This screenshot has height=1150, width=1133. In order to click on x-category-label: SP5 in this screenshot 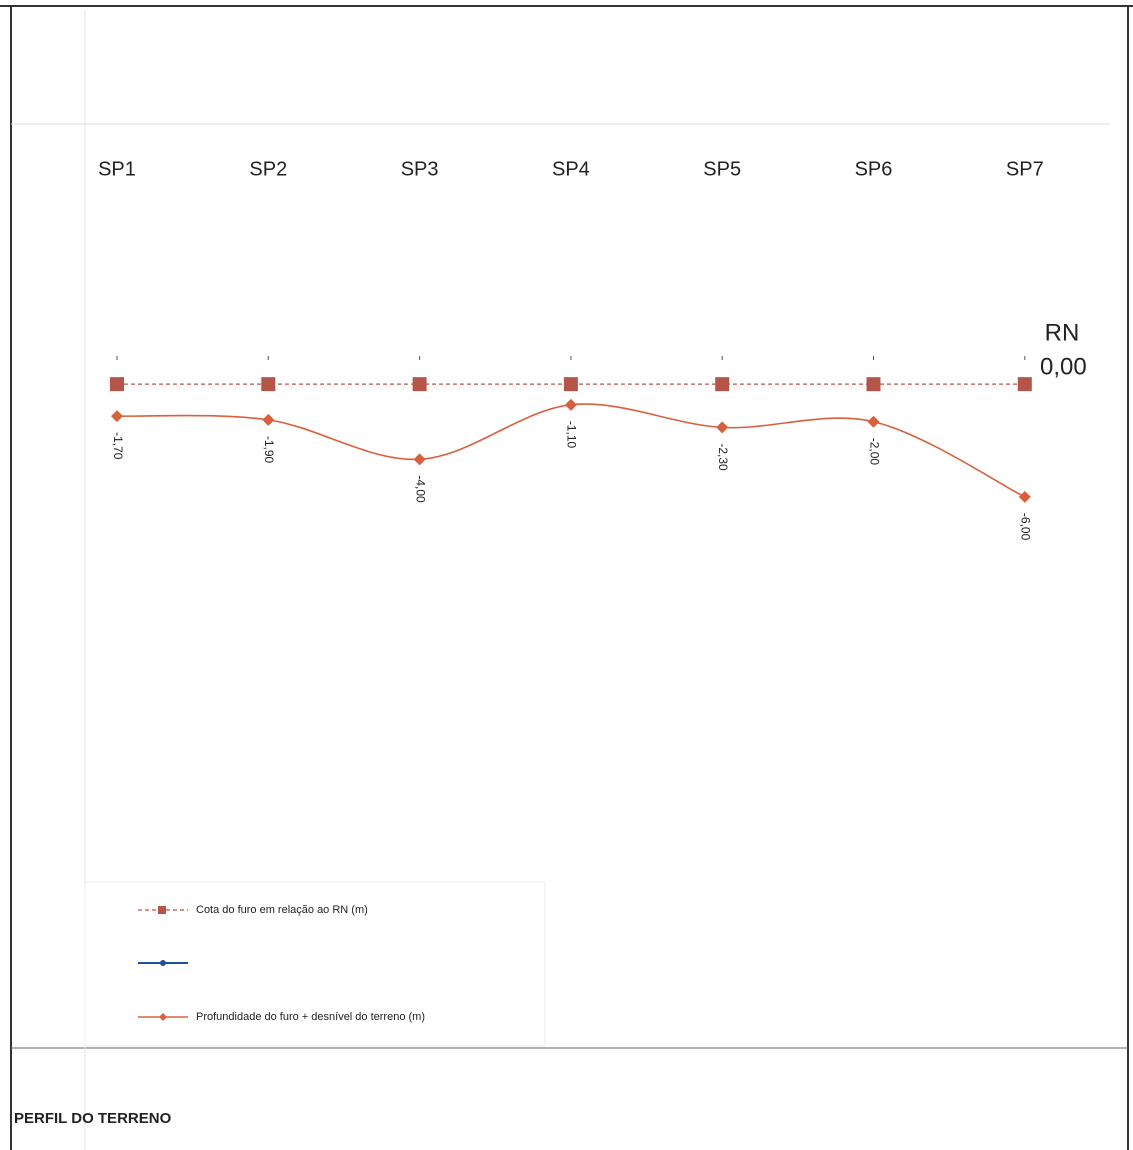, I will do `click(722, 169)`.